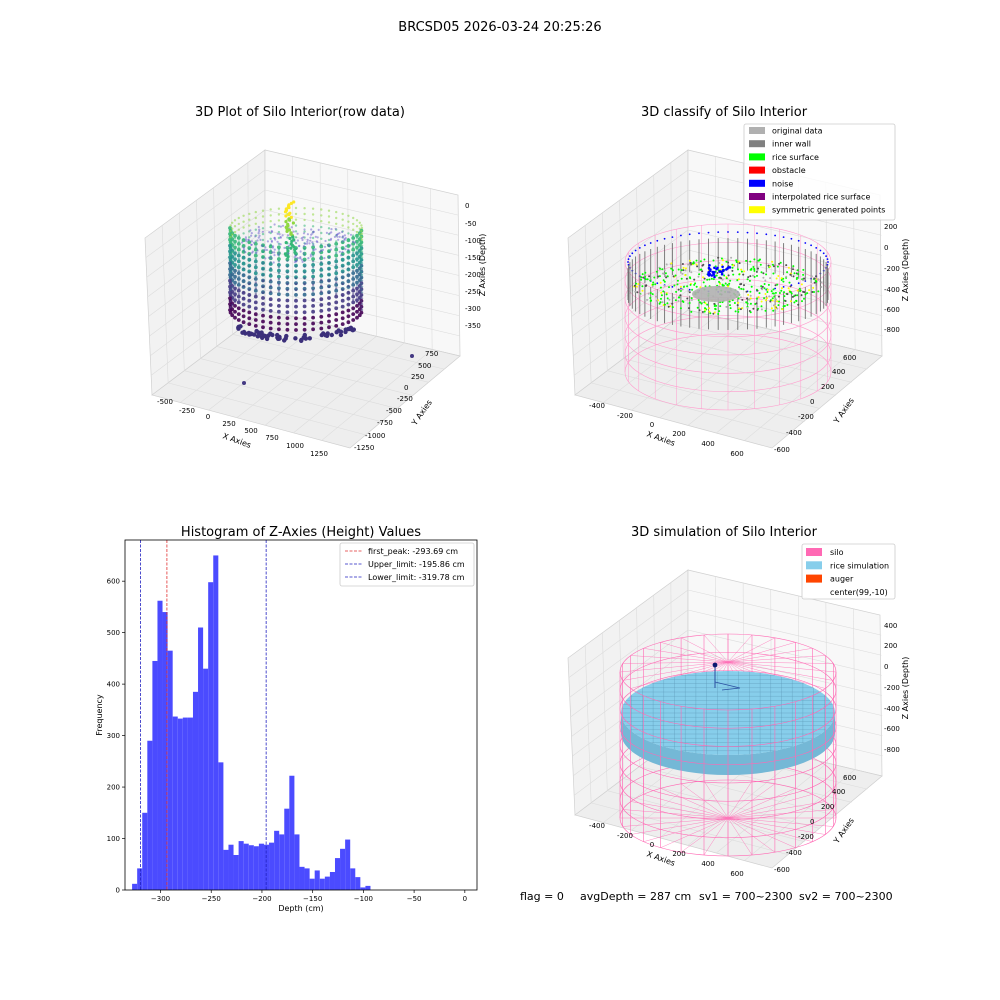 The height and width of the screenshot is (1000, 1000). What do you see at coordinates (806, 837) in the screenshot?
I see `y-tick-label: -200` at bounding box center [806, 837].